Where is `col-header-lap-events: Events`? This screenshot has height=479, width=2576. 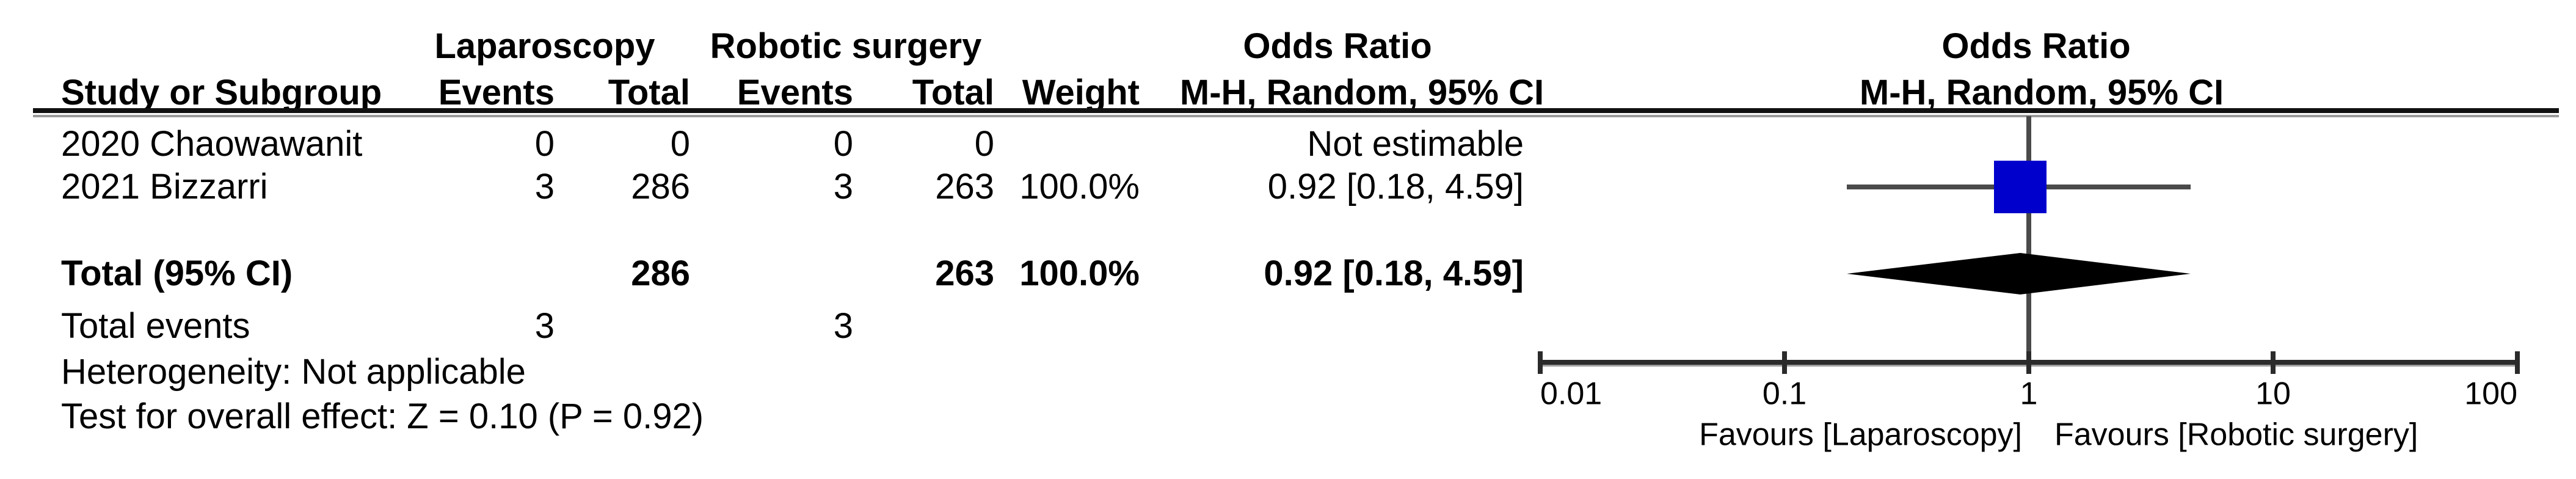
col-header-lap-events: Events is located at coordinates (497, 93).